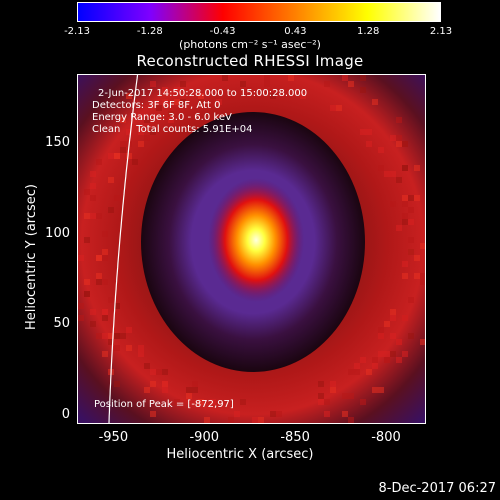 The width and height of the screenshot is (500, 500). Describe the element at coordinates (149, 31) in the screenshot. I see `colorbar-tick-label: -1.28` at that location.